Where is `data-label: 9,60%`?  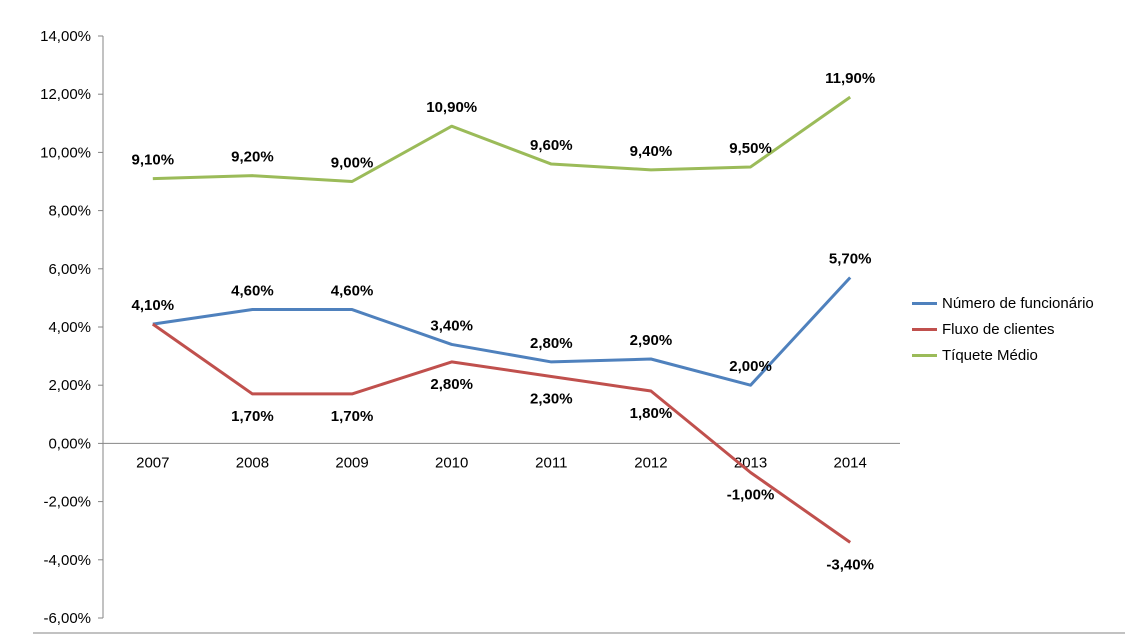 data-label: 9,60% is located at coordinates (551, 145).